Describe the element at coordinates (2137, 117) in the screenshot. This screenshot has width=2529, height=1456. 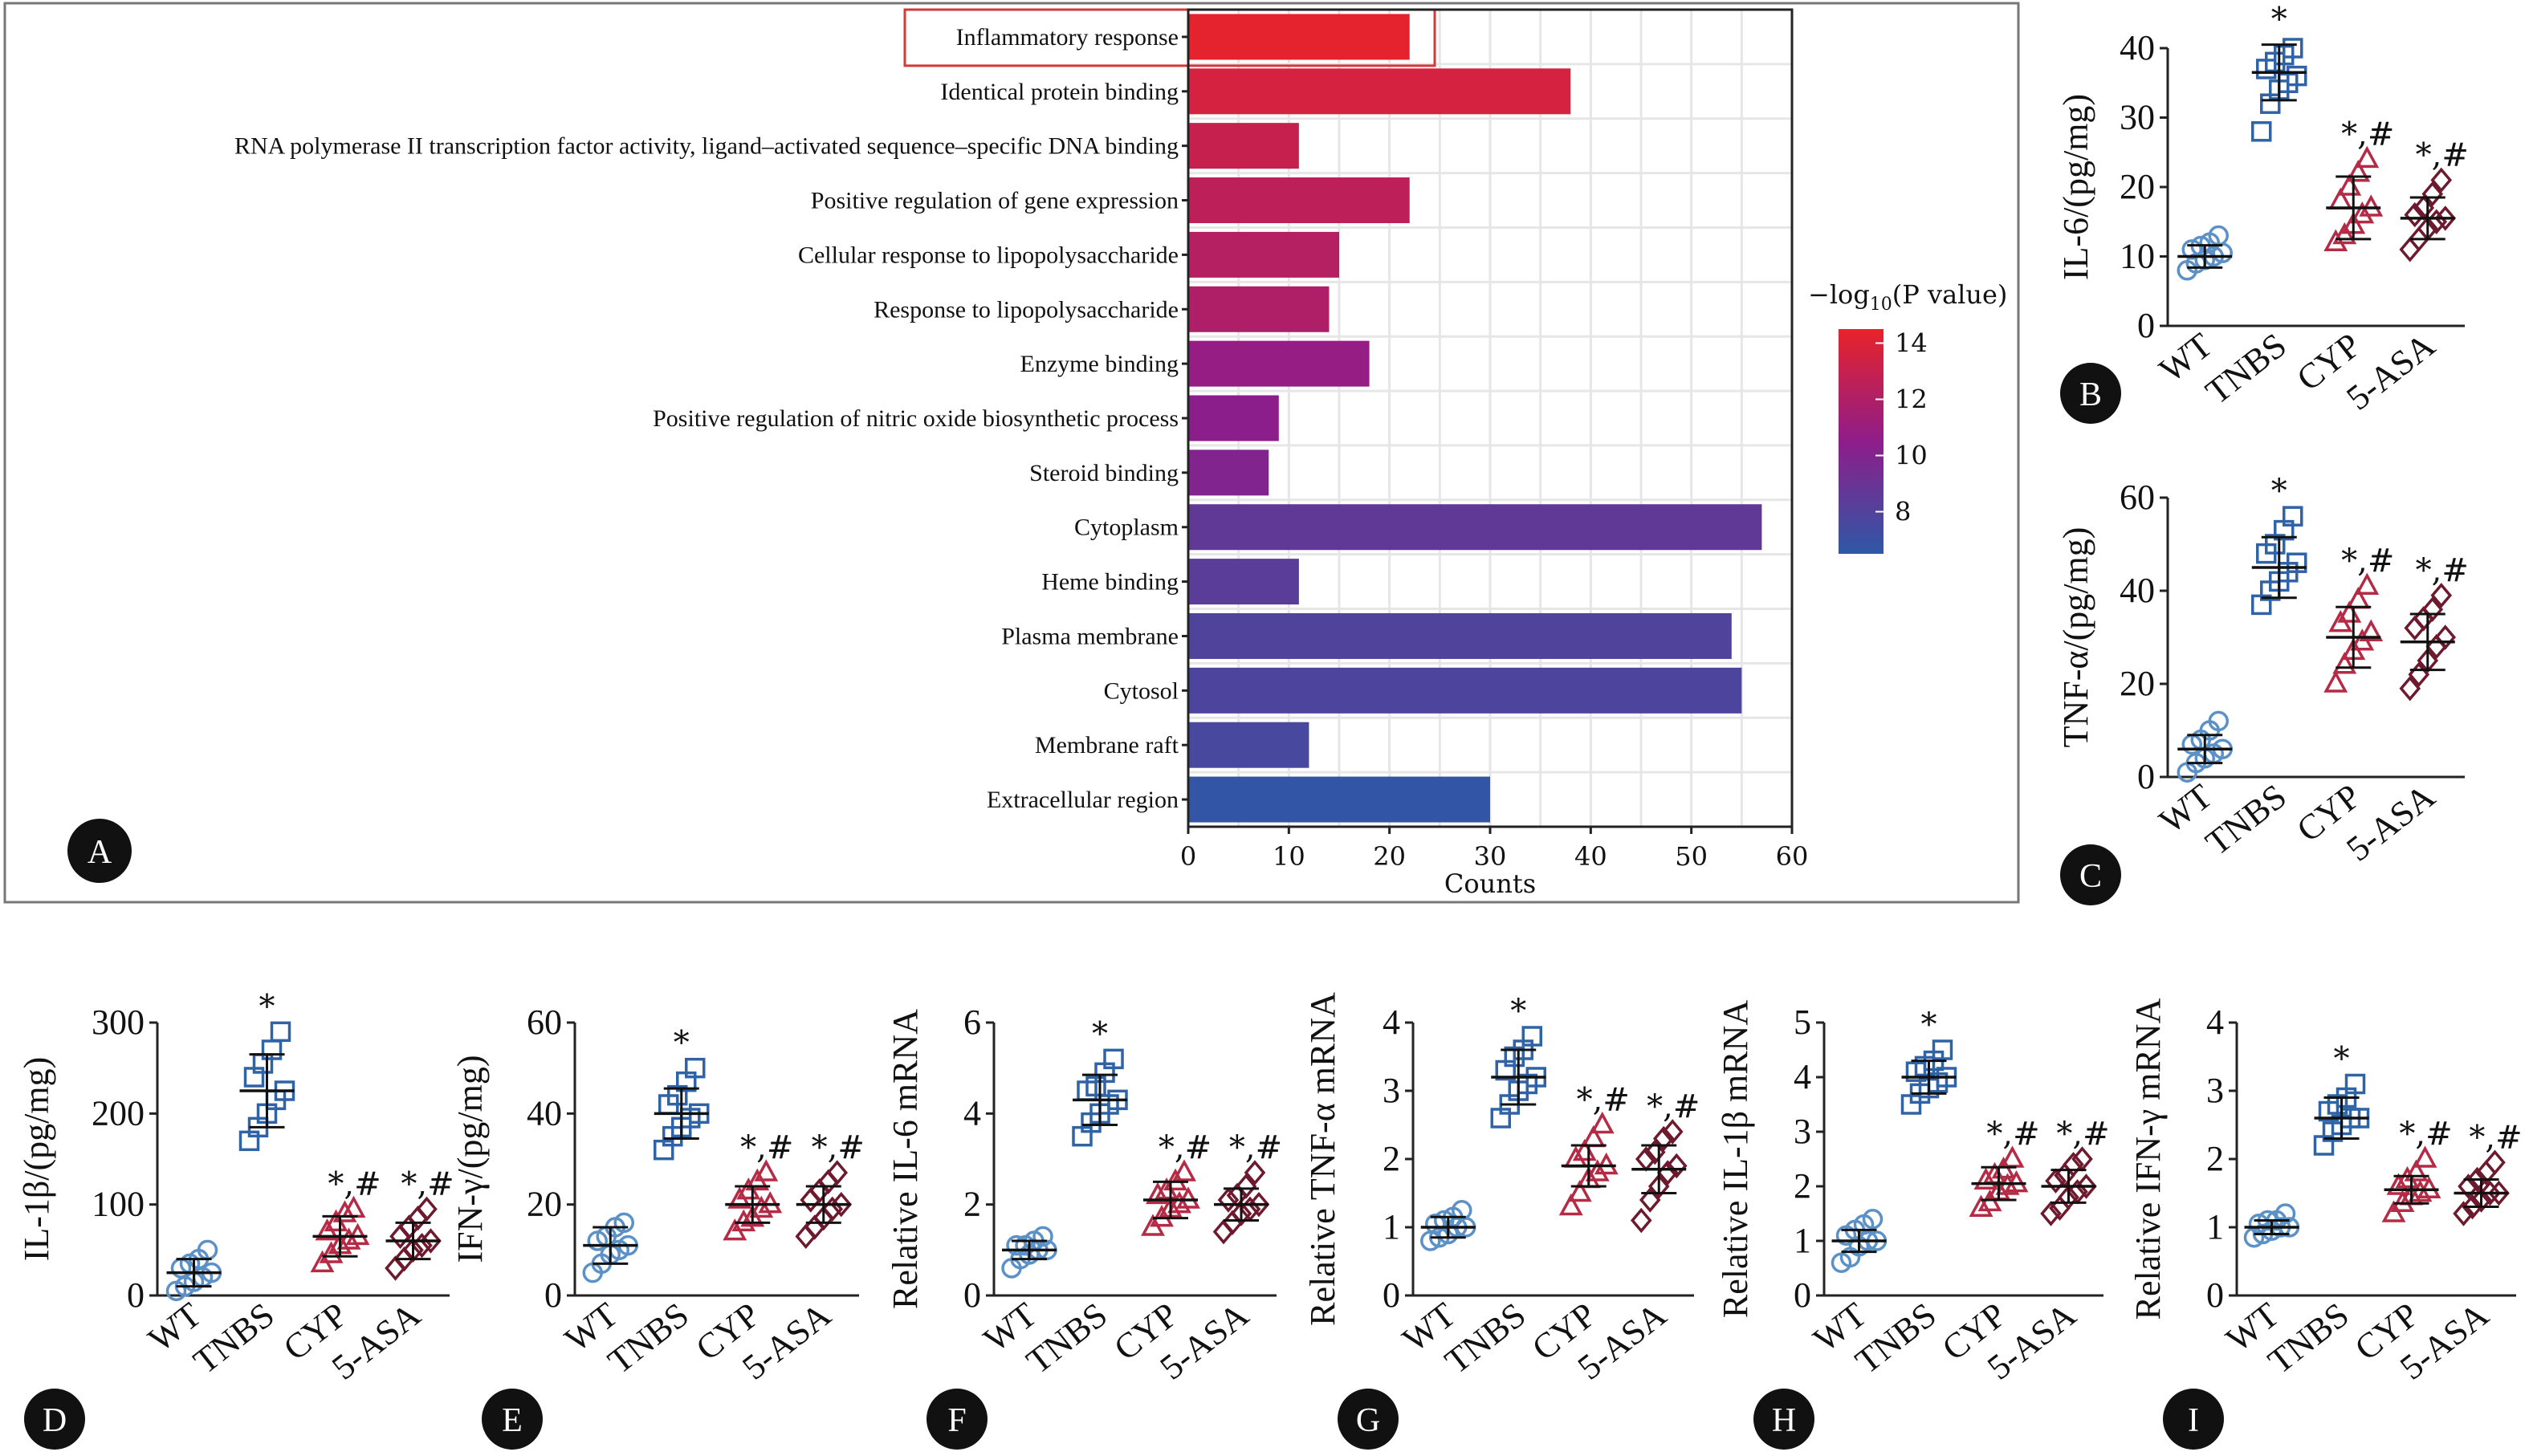
I see `y-tick-label: 30` at that location.